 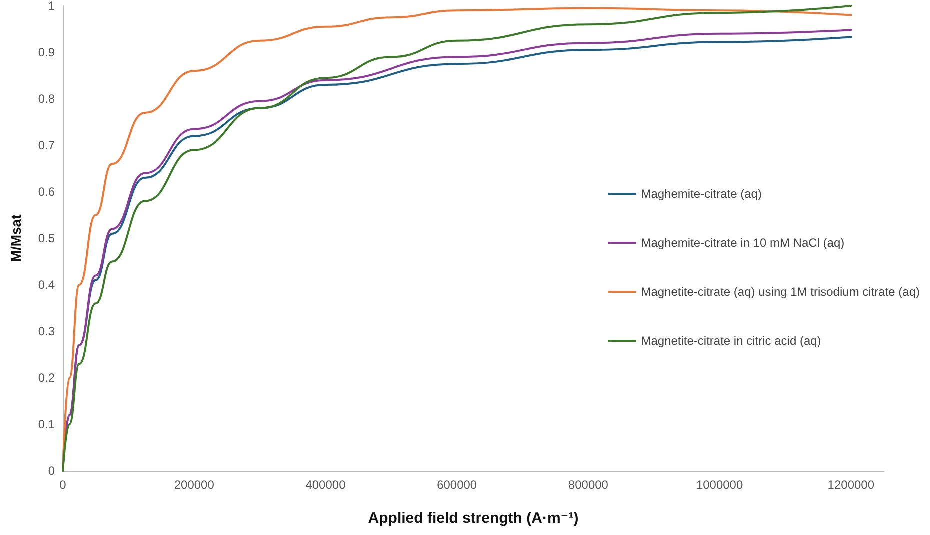 I want to click on x-tick-label: 0, so click(x=63, y=485).